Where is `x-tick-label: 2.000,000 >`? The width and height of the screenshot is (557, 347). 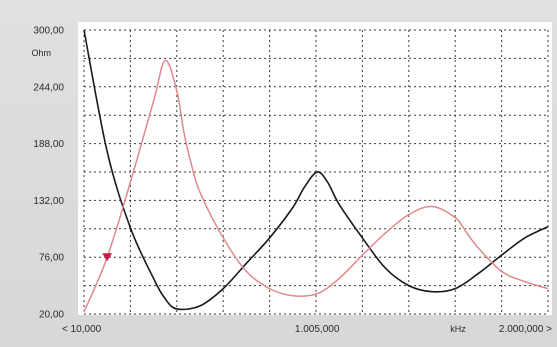
x-tick-label: 2.000,000 > is located at coordinates (525, 329).